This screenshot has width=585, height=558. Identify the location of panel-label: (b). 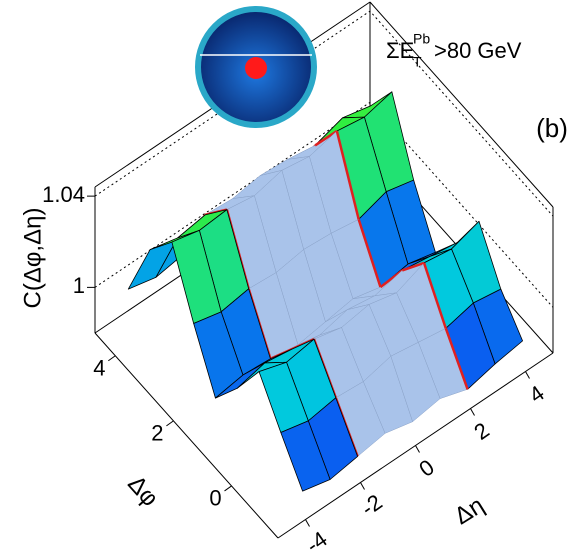
(552, 128).